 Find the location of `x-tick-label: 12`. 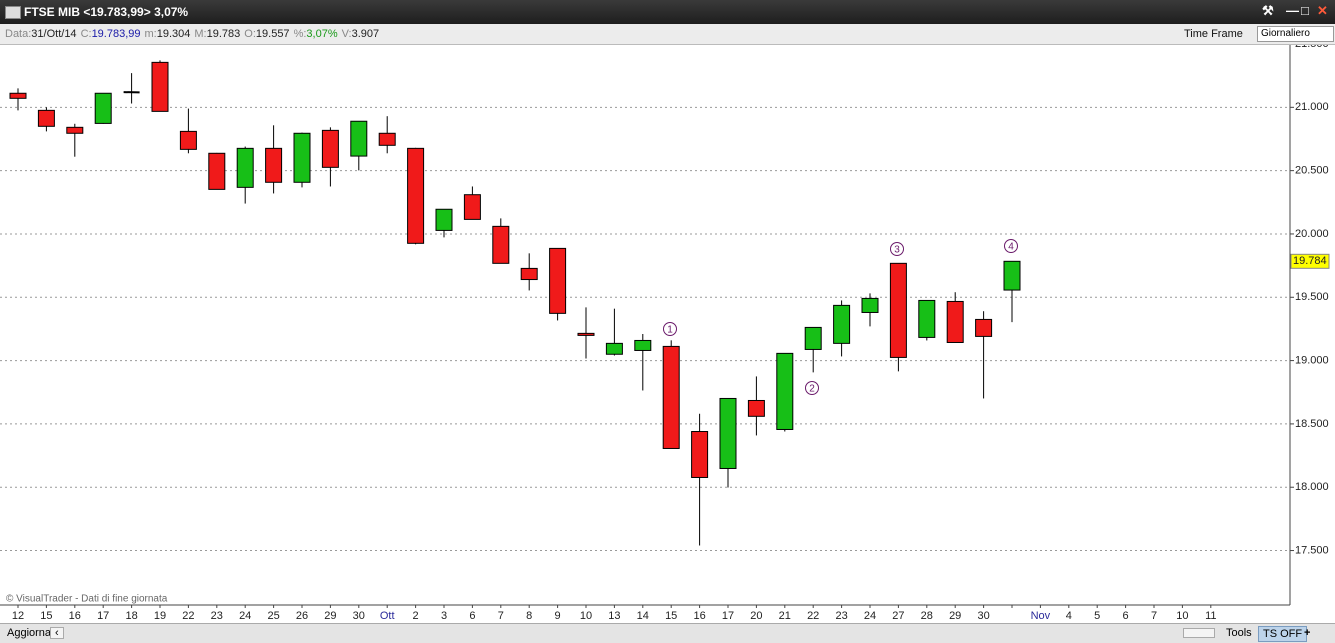

x-tick-label: 12 is located at coordinates (18, 616).